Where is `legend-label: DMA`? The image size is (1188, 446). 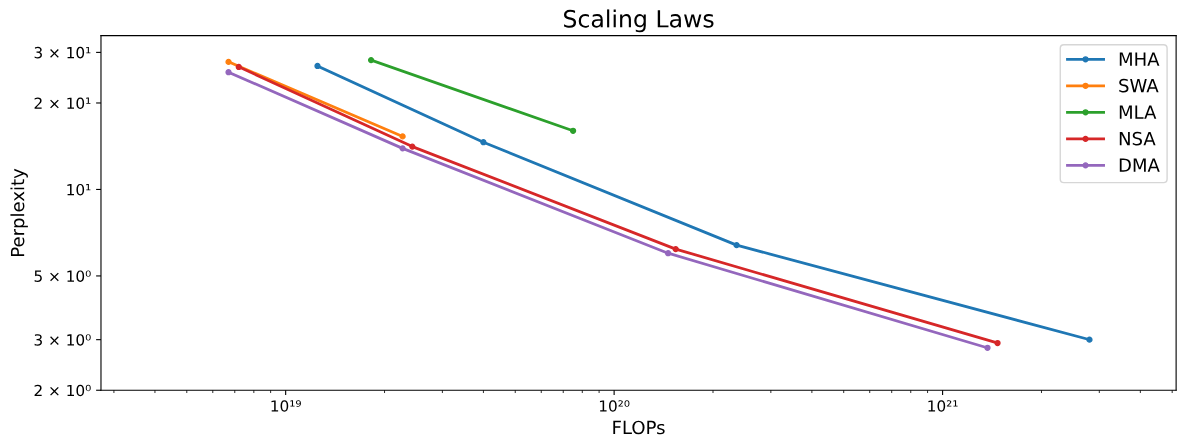
legend-label: DMA is located at coordinates (1139, 165).